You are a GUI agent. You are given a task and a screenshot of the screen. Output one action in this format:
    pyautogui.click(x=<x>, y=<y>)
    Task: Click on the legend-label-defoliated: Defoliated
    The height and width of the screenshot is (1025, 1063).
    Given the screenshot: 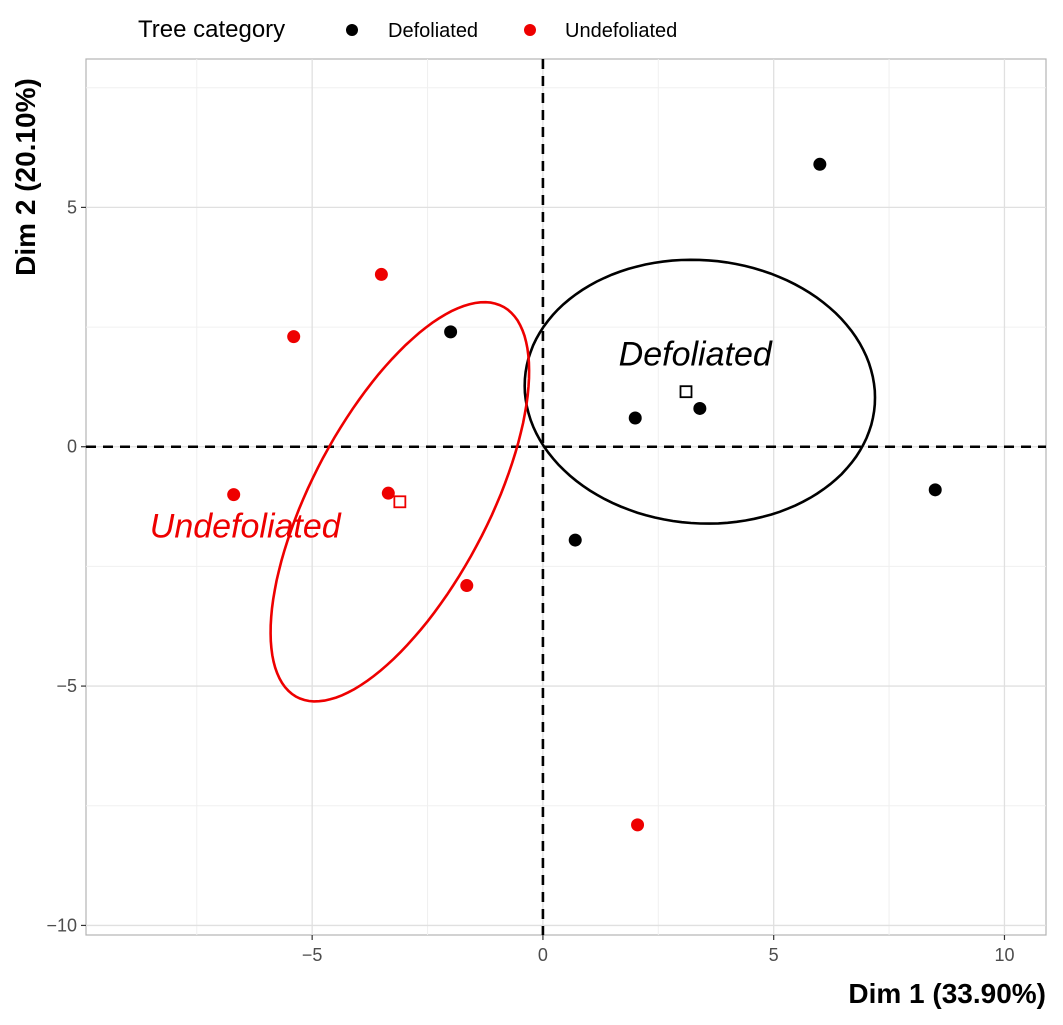 What is the action you would take?
    pyautogui.click(x=433, y=31)
    